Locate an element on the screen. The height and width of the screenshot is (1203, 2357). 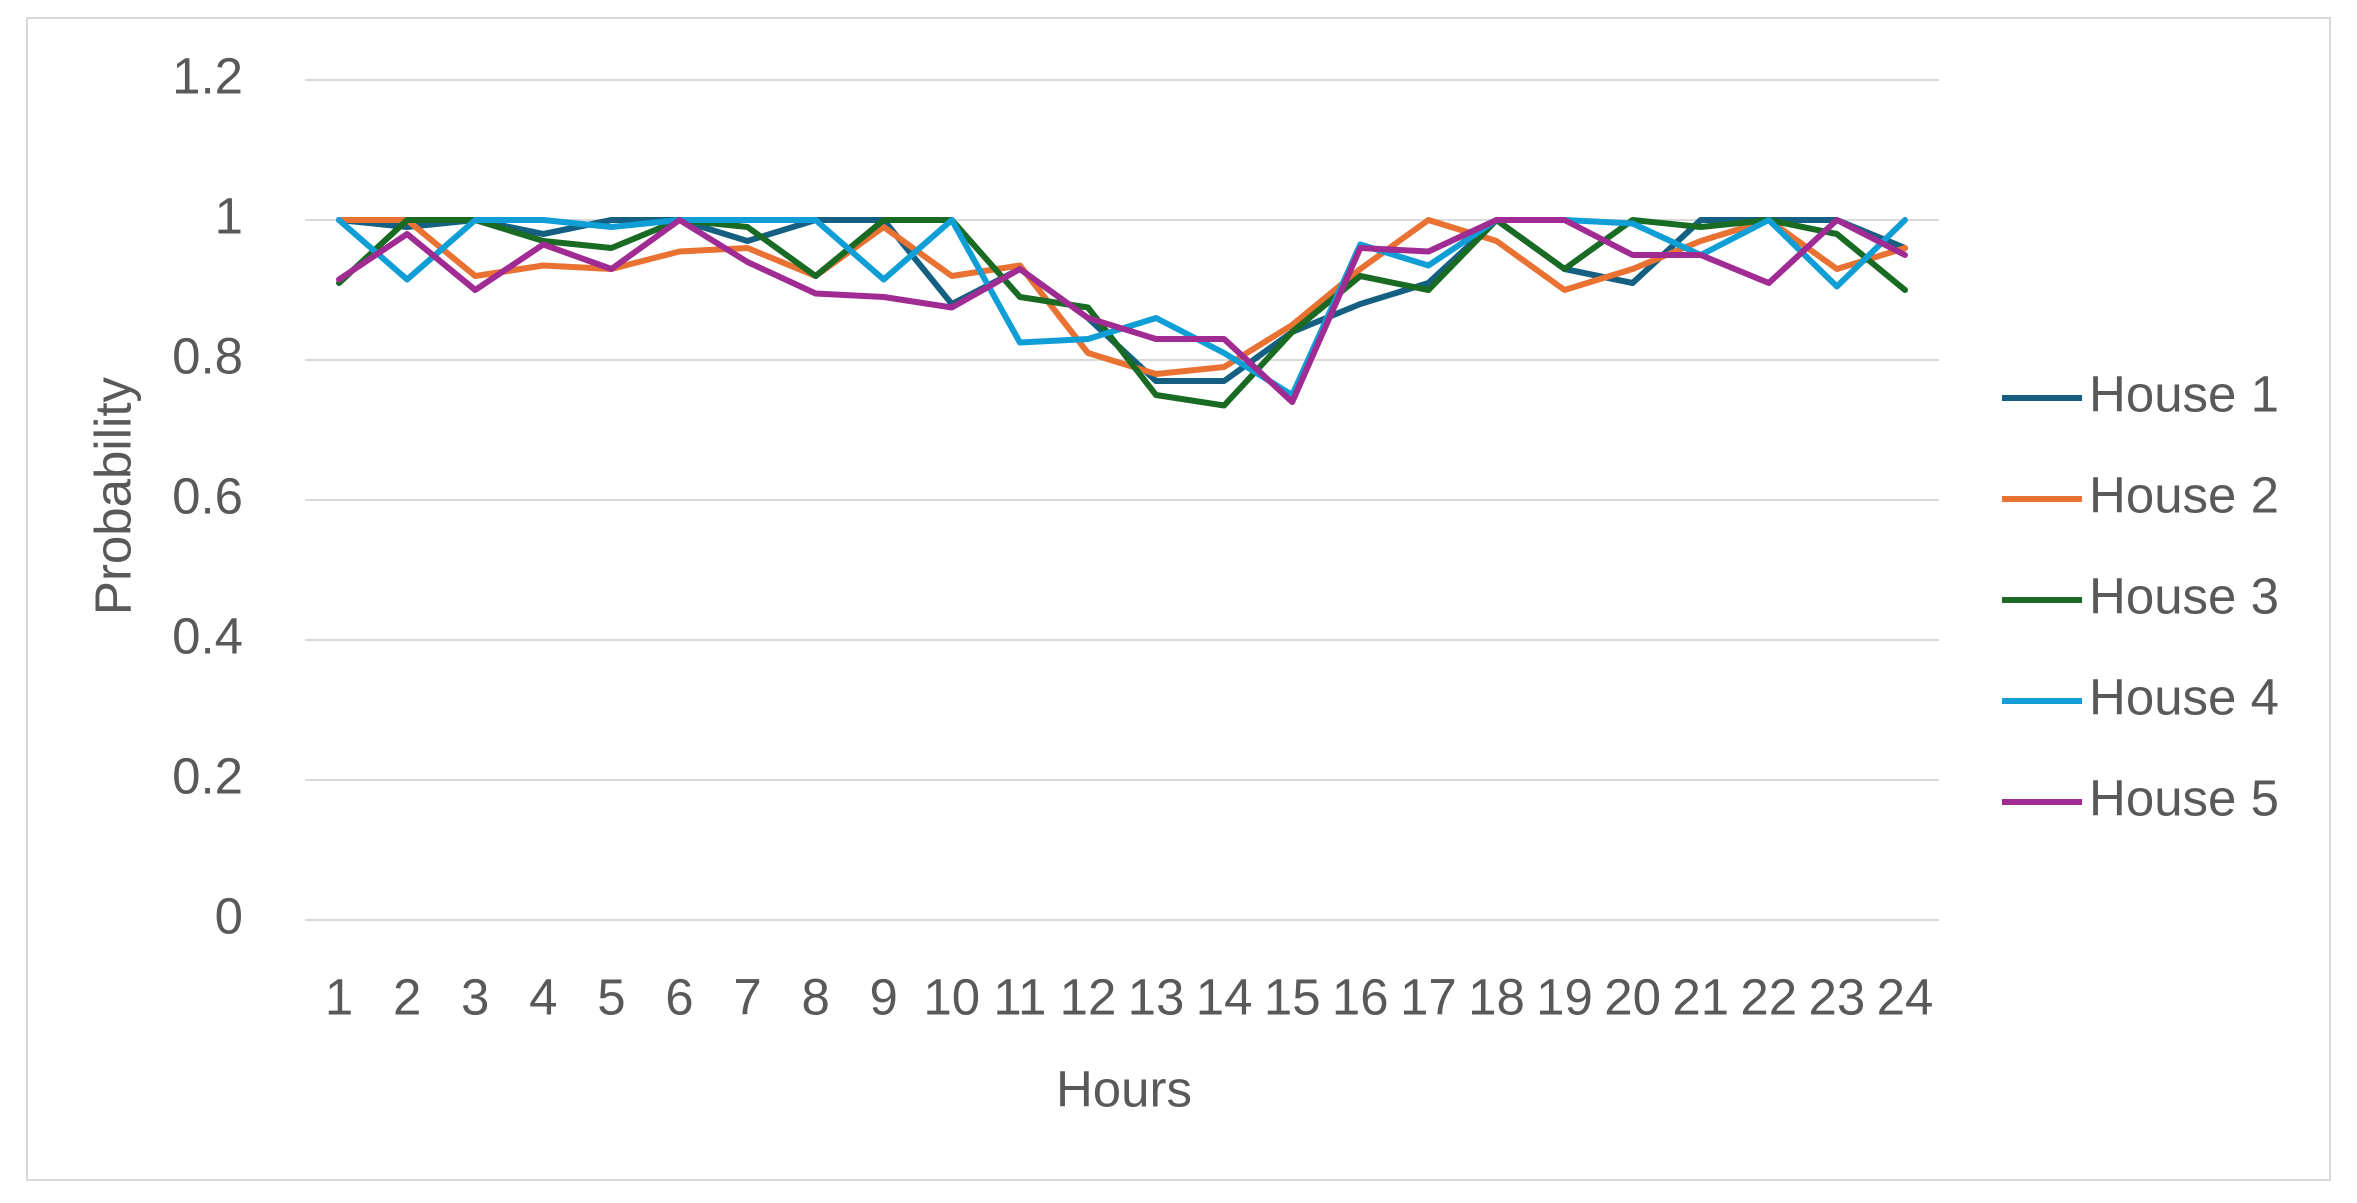
x-tick-label: 7 is located at coordinates (747, 996).